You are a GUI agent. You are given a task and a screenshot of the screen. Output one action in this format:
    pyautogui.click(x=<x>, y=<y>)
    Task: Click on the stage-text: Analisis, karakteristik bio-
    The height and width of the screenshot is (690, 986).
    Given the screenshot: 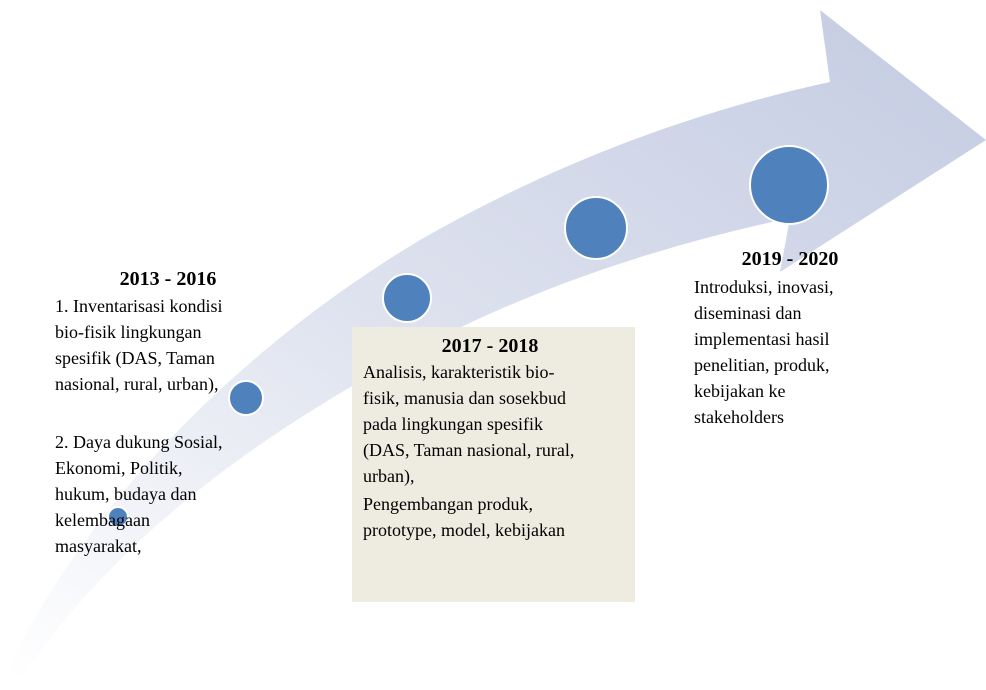 What is the action you would take?
    pyautogui.click(x=458, y=372)
    